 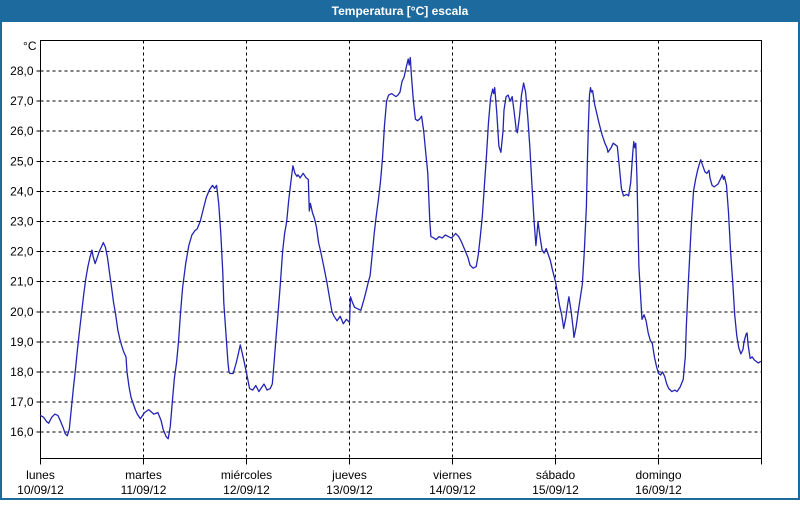 What do you see at coordinates (22, 101) in the screenshot?
I see `y-tick-label: 27,0` at bounding box center [22, 101].